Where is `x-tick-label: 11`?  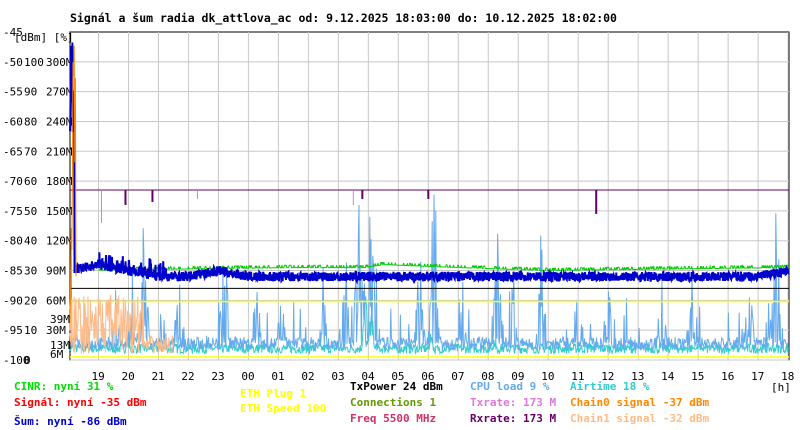
x-tick-label: 11 is located at coordinates (577, 376).